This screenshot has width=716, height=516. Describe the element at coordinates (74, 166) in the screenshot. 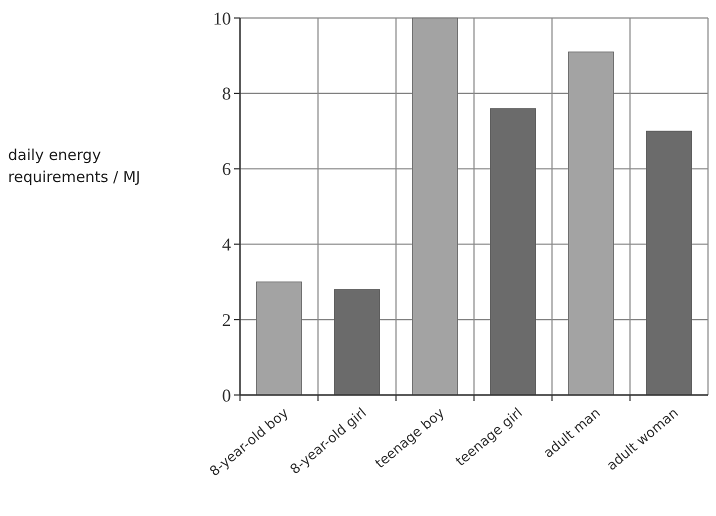

I see `y-axis-title: daily energy requirements / MJ` at that location.